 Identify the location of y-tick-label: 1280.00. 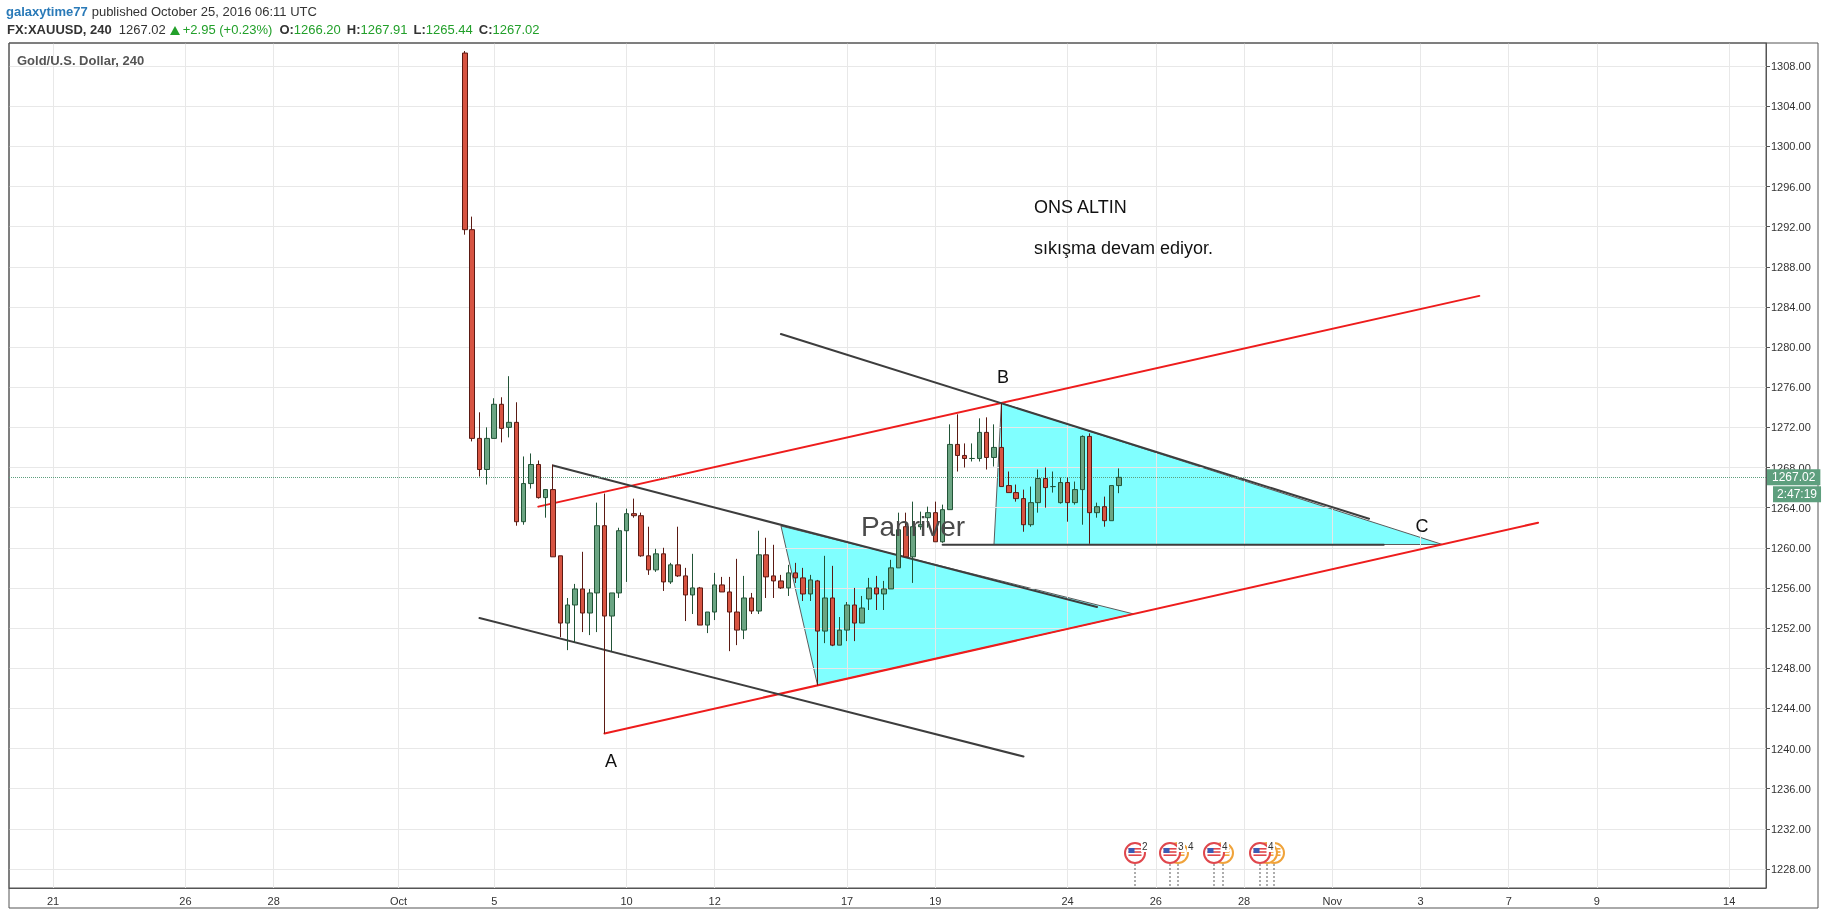
(1791, 347).